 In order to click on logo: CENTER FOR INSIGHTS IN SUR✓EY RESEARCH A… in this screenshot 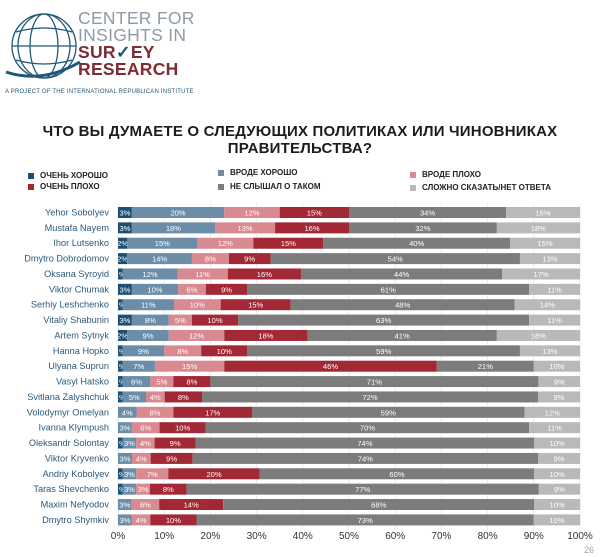, I will do `click(165, 50)`.